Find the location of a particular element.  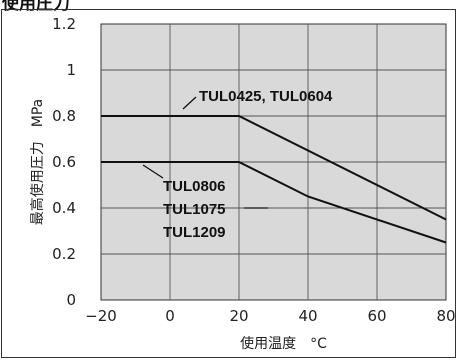

x-tick-label: 60 is located at coordinates (376, 316).